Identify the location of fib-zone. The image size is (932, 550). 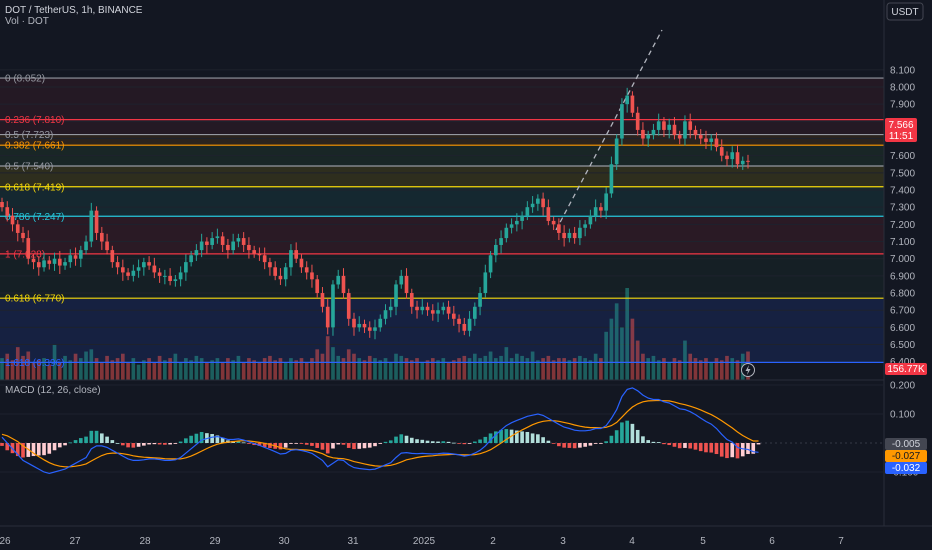
(442, 140).